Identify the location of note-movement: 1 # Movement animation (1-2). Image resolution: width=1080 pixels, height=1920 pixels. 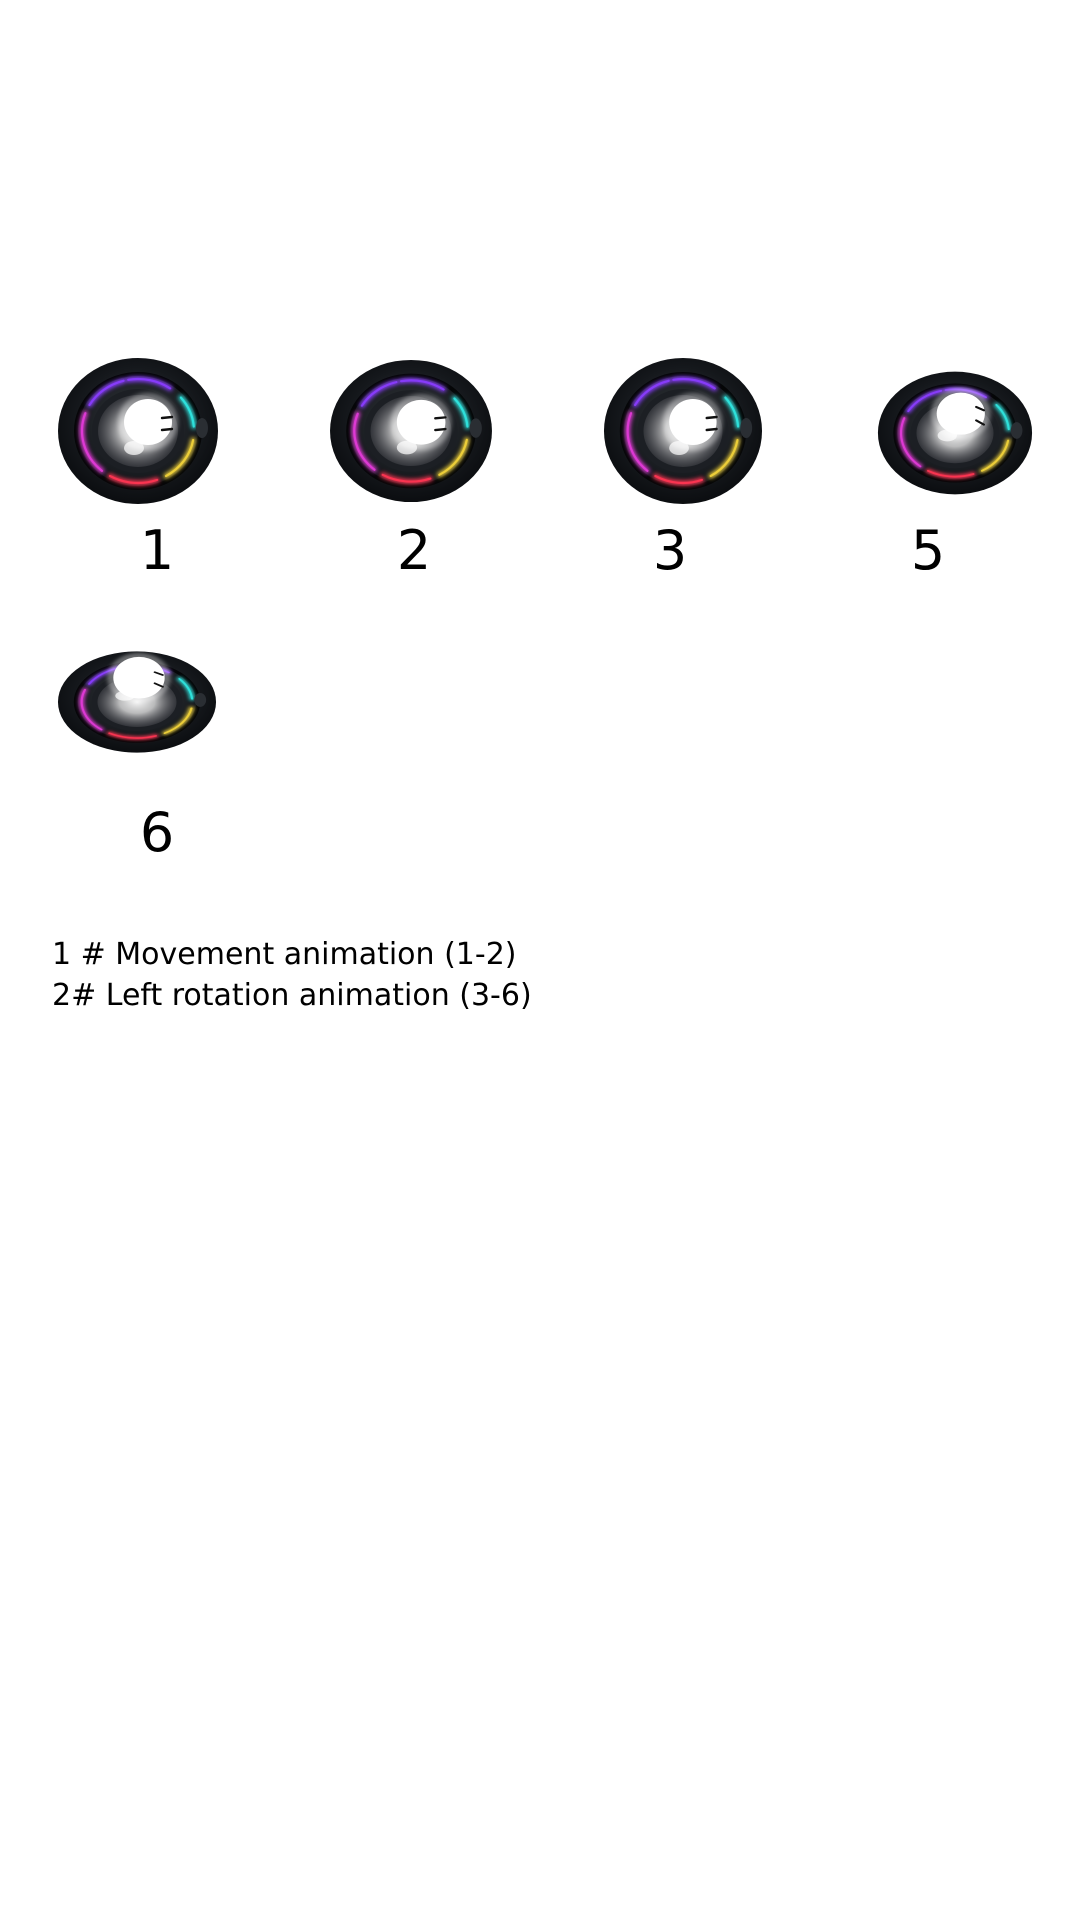
(284, 954).